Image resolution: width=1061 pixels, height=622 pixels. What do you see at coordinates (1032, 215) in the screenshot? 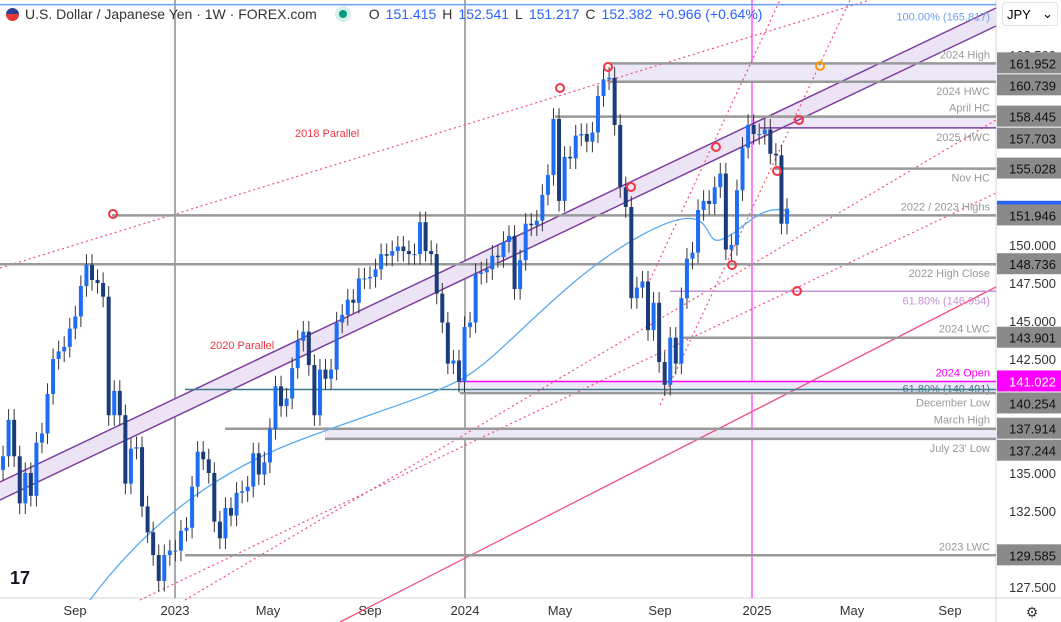
I see `price-tag-label: 151.946` at bounding box center [1032, 215].